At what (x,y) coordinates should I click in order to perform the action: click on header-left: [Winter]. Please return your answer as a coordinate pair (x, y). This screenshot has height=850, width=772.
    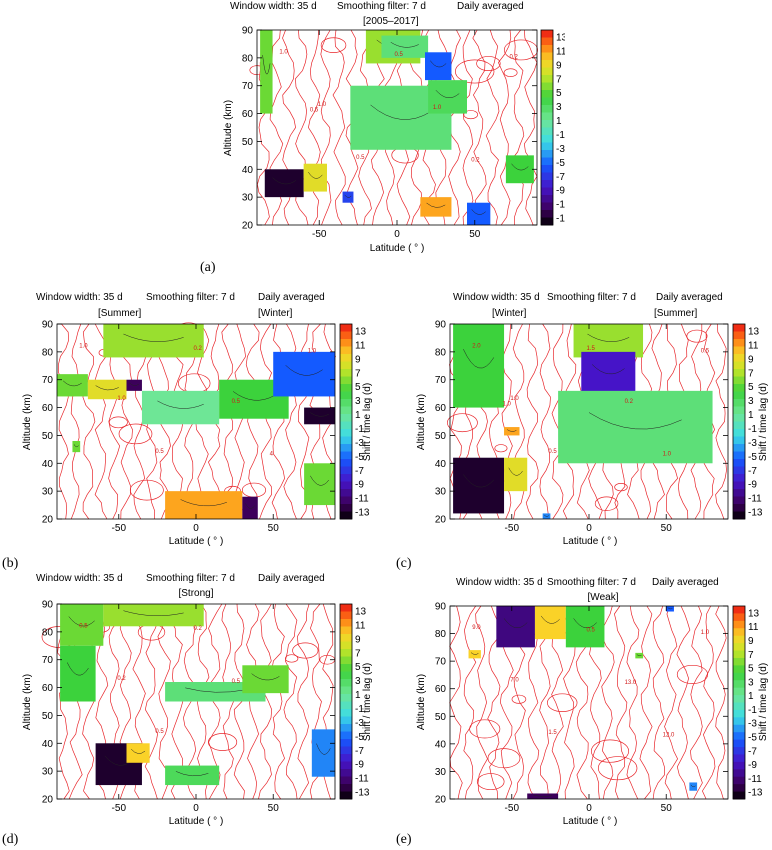
    Looking at the image, I should click on (509, 313).